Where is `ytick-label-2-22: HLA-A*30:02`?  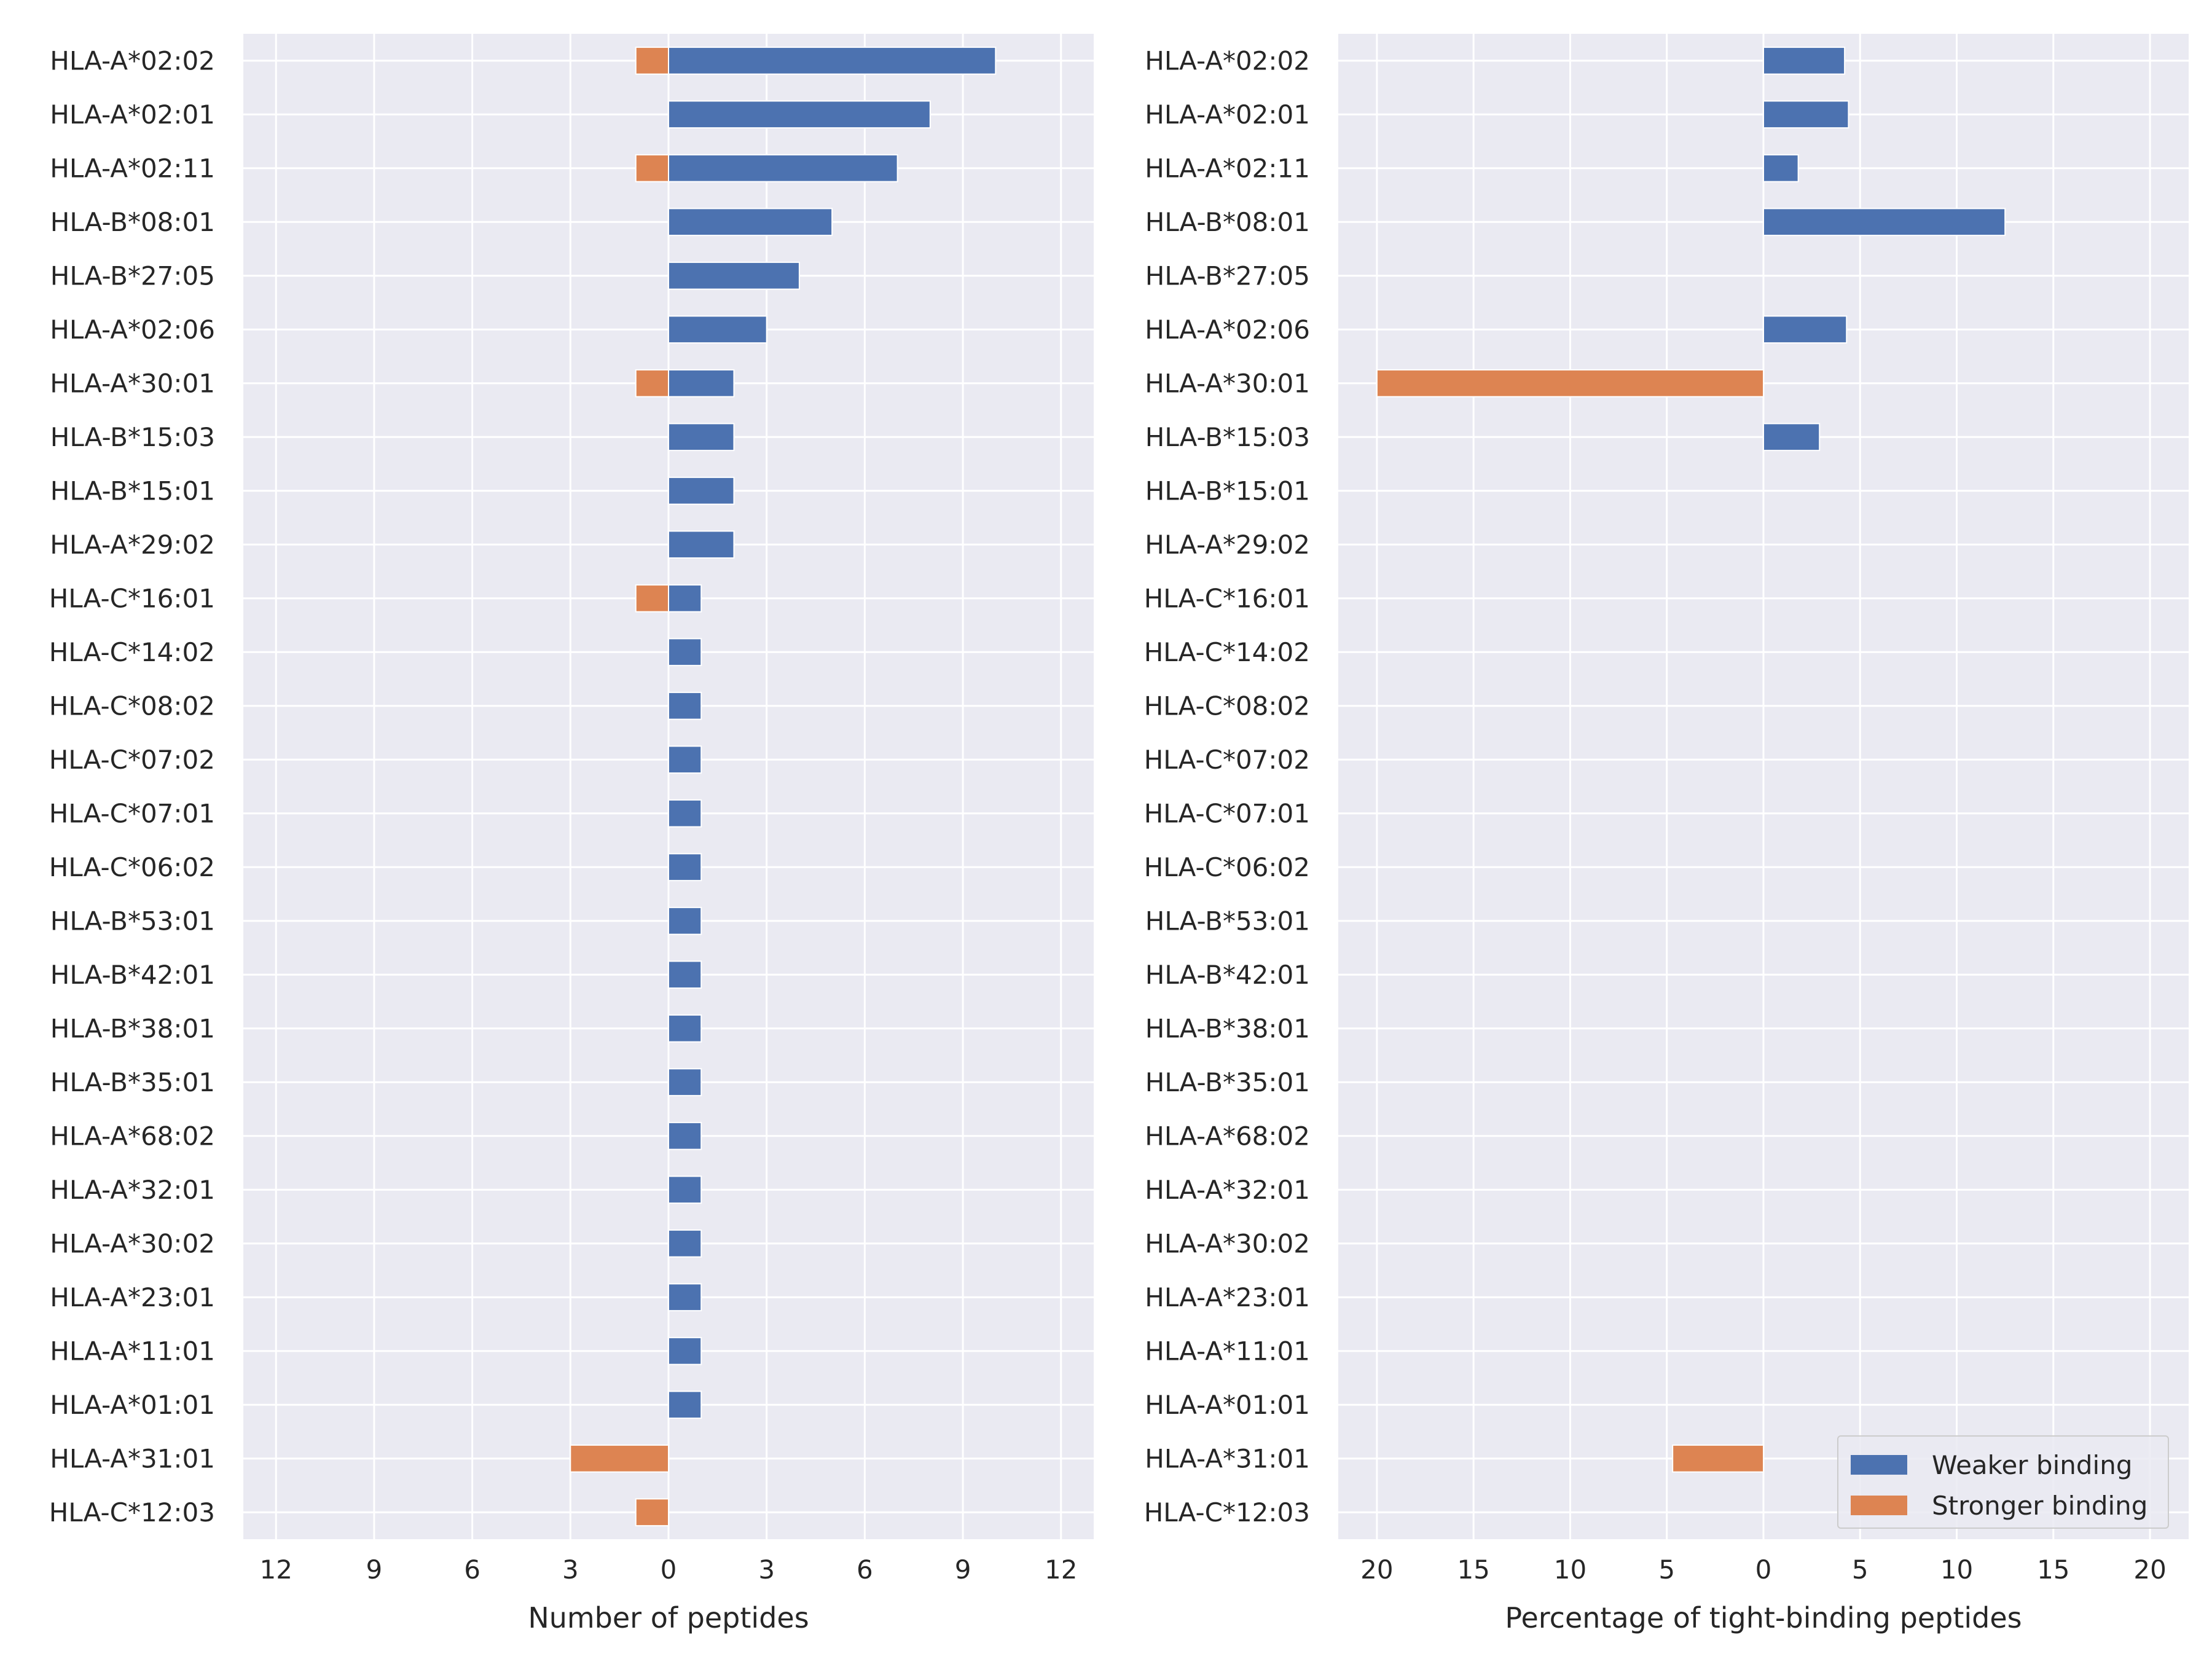 ytick-label-2-22: HLA-A*30:02 is located at coordinates (1227, 1243).